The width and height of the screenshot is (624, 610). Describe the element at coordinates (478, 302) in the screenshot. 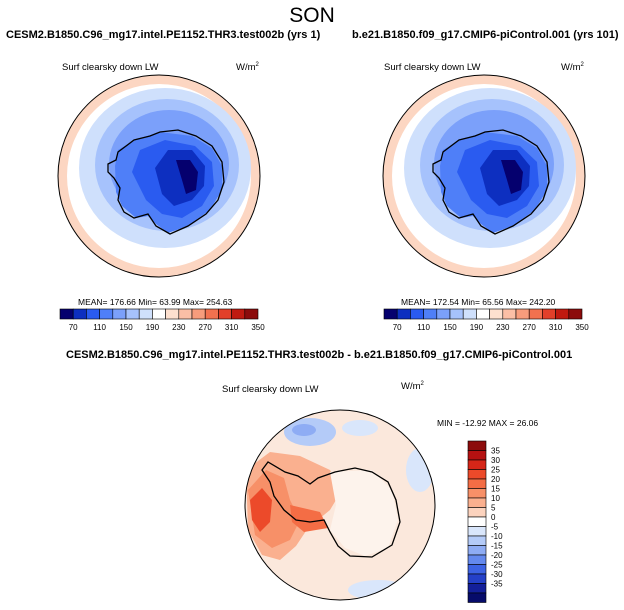

I see `panel2-stats: MEAN= 172.54 Min= 65.56 Max= 242.20` at that location.